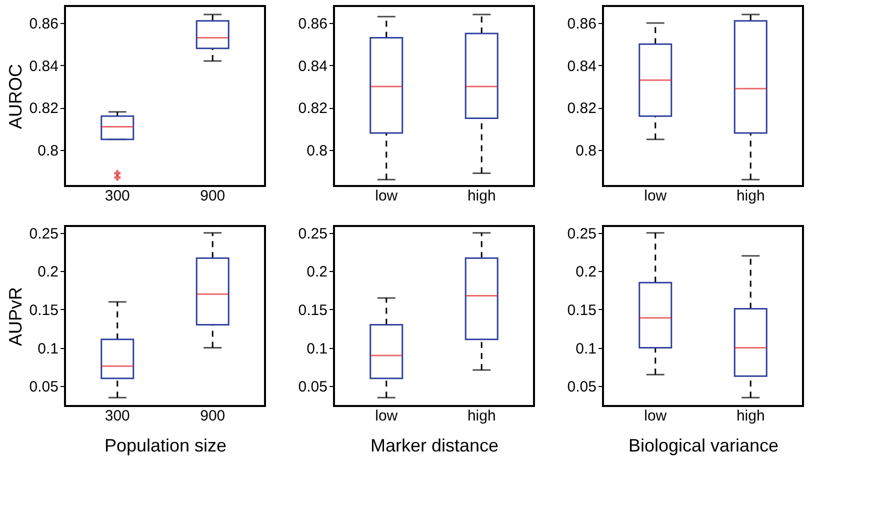  Describe the element at coordinates (15, 316) in the screenshot. I see `y-axis-title: AUPvR` at that location.